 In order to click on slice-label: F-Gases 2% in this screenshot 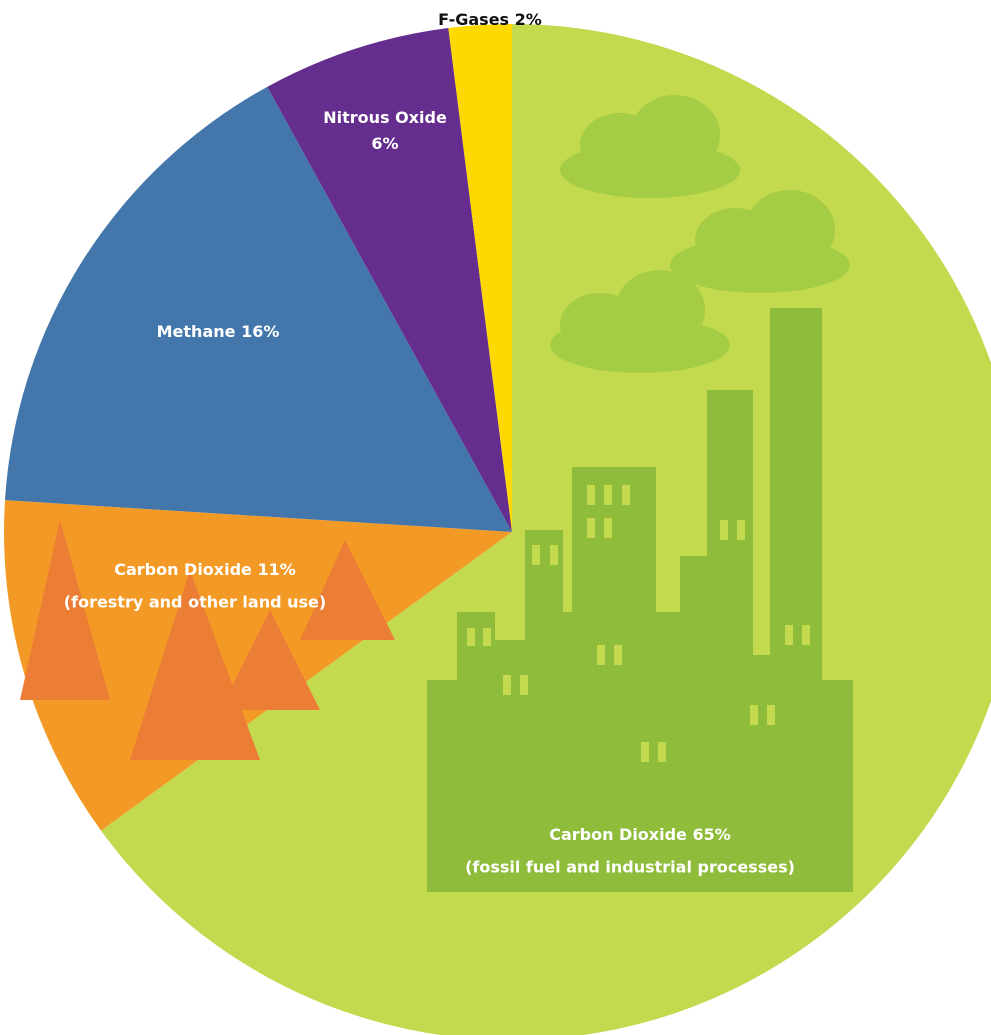, I will do `click(490, 19)`.